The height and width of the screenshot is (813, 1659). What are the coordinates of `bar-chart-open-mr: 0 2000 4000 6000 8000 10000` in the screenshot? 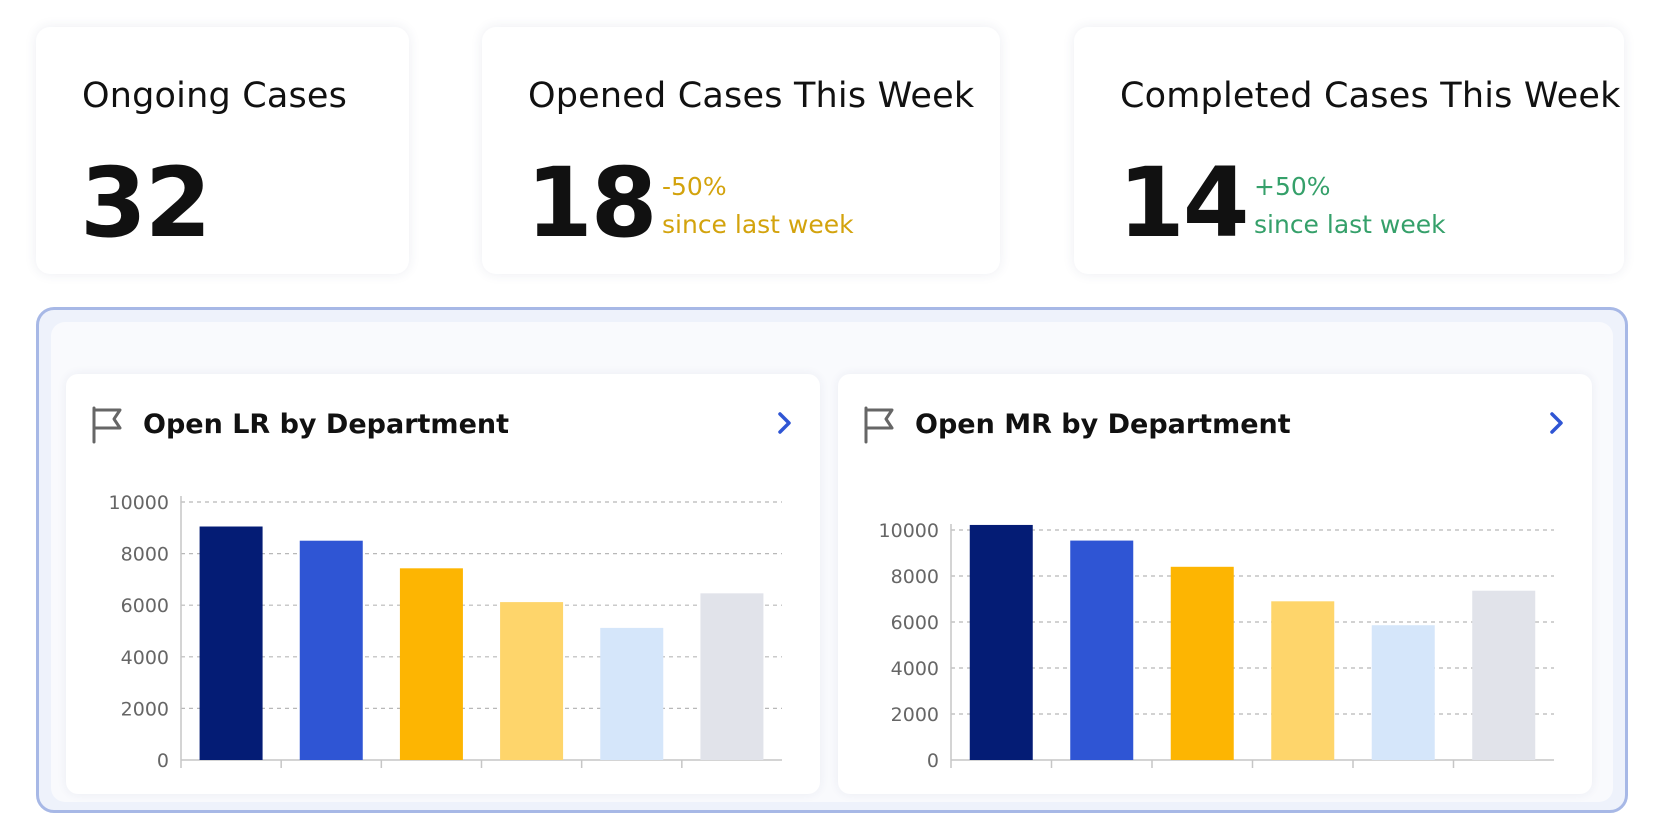 It's located at (1216, 646).